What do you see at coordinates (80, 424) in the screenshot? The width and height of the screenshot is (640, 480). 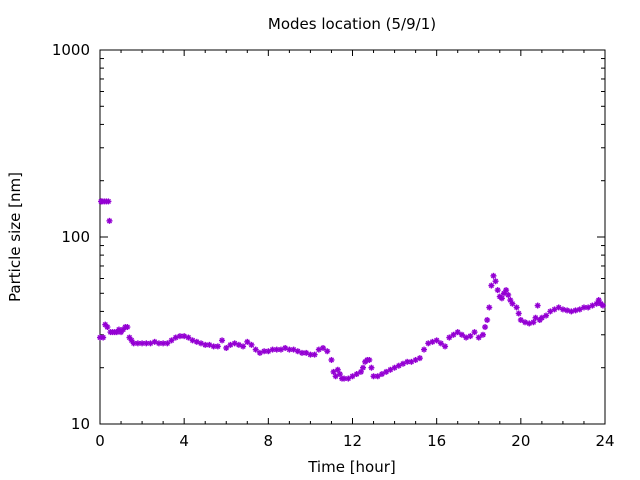 I see `y-tick-label: 10` at bounding box center [80, 424].